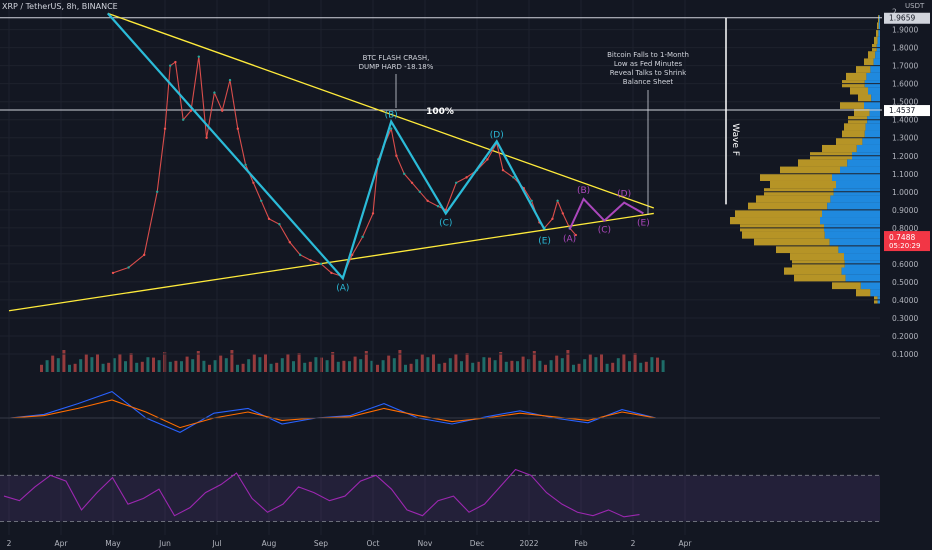 The height and width of the screenshot is (550, 932). What do you see at coordinates (735, 139) in the screenshot?
I see `wave-f-label: Wave F` at bounding box center [735, 139].